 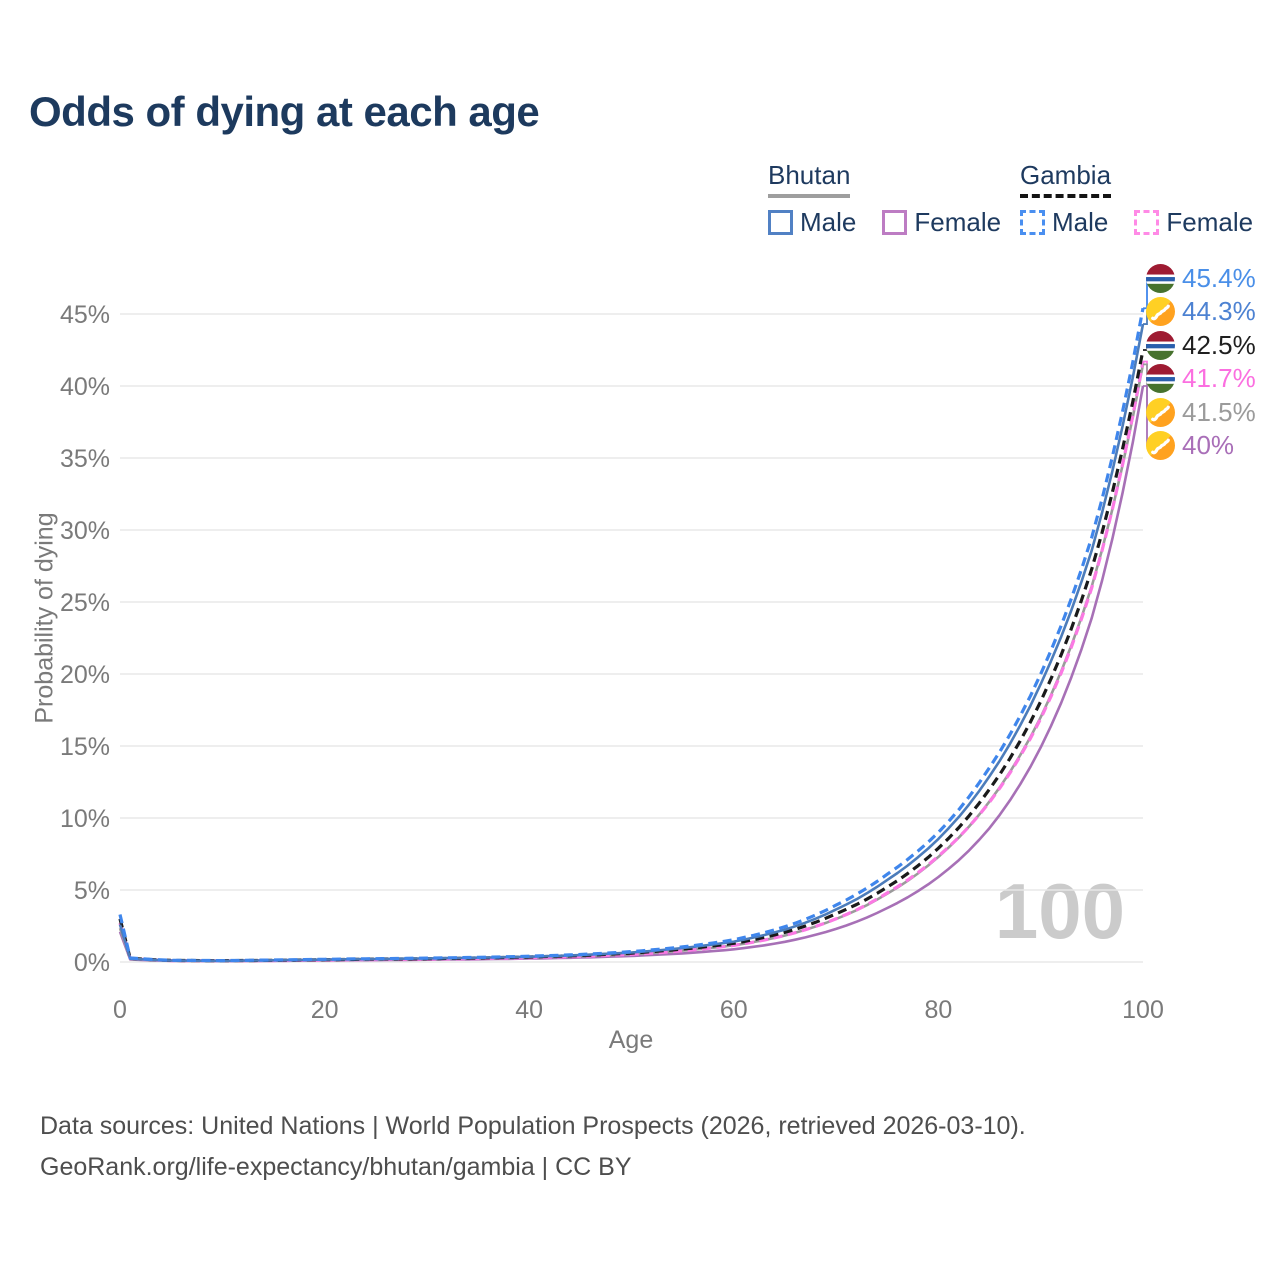 I want to click on end-label-row-gambia-female: 41.7%, so click(x=1201, y=379).